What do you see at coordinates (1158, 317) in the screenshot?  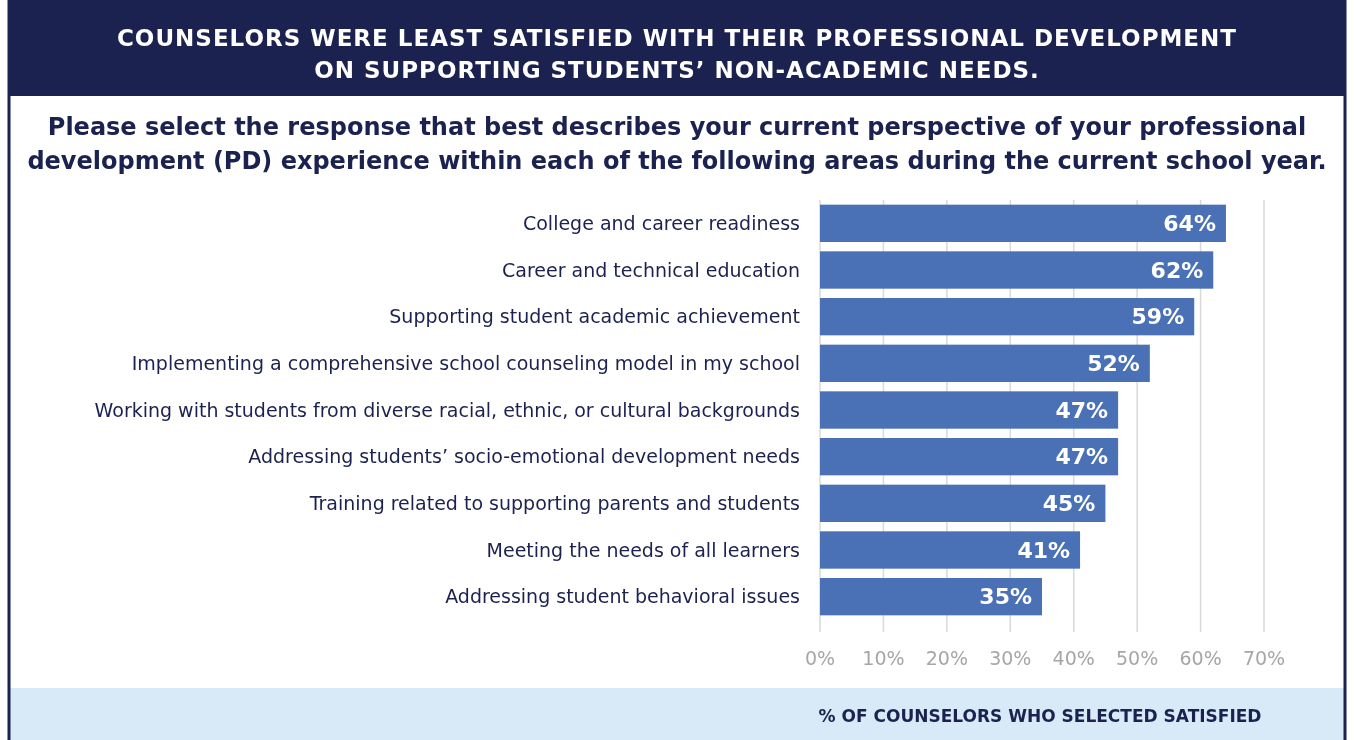 I see `data-label: 59%` at bounding box center [1158, 317].